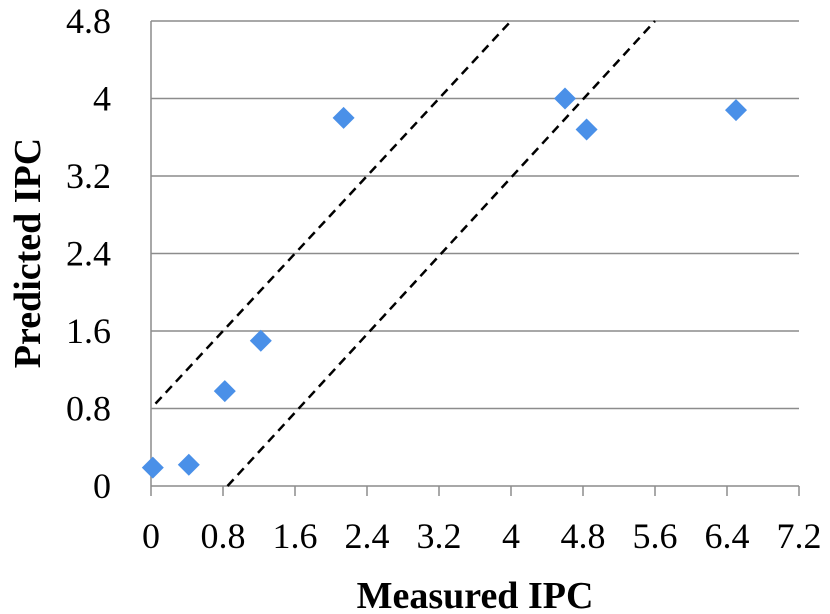 This screenshot has height=614, width=830. I want to click on x-tick-labels: 0 0.8 1.6 2.4 3.2 4 4.8 5.6 6.4 7.2, so click(482, 536).